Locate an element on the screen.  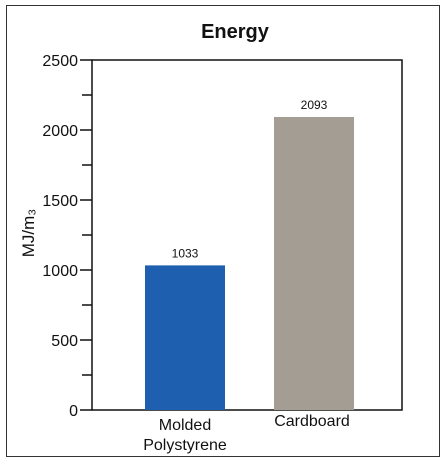
bar-data-label: 1033 is located at coordinates (185, 253).